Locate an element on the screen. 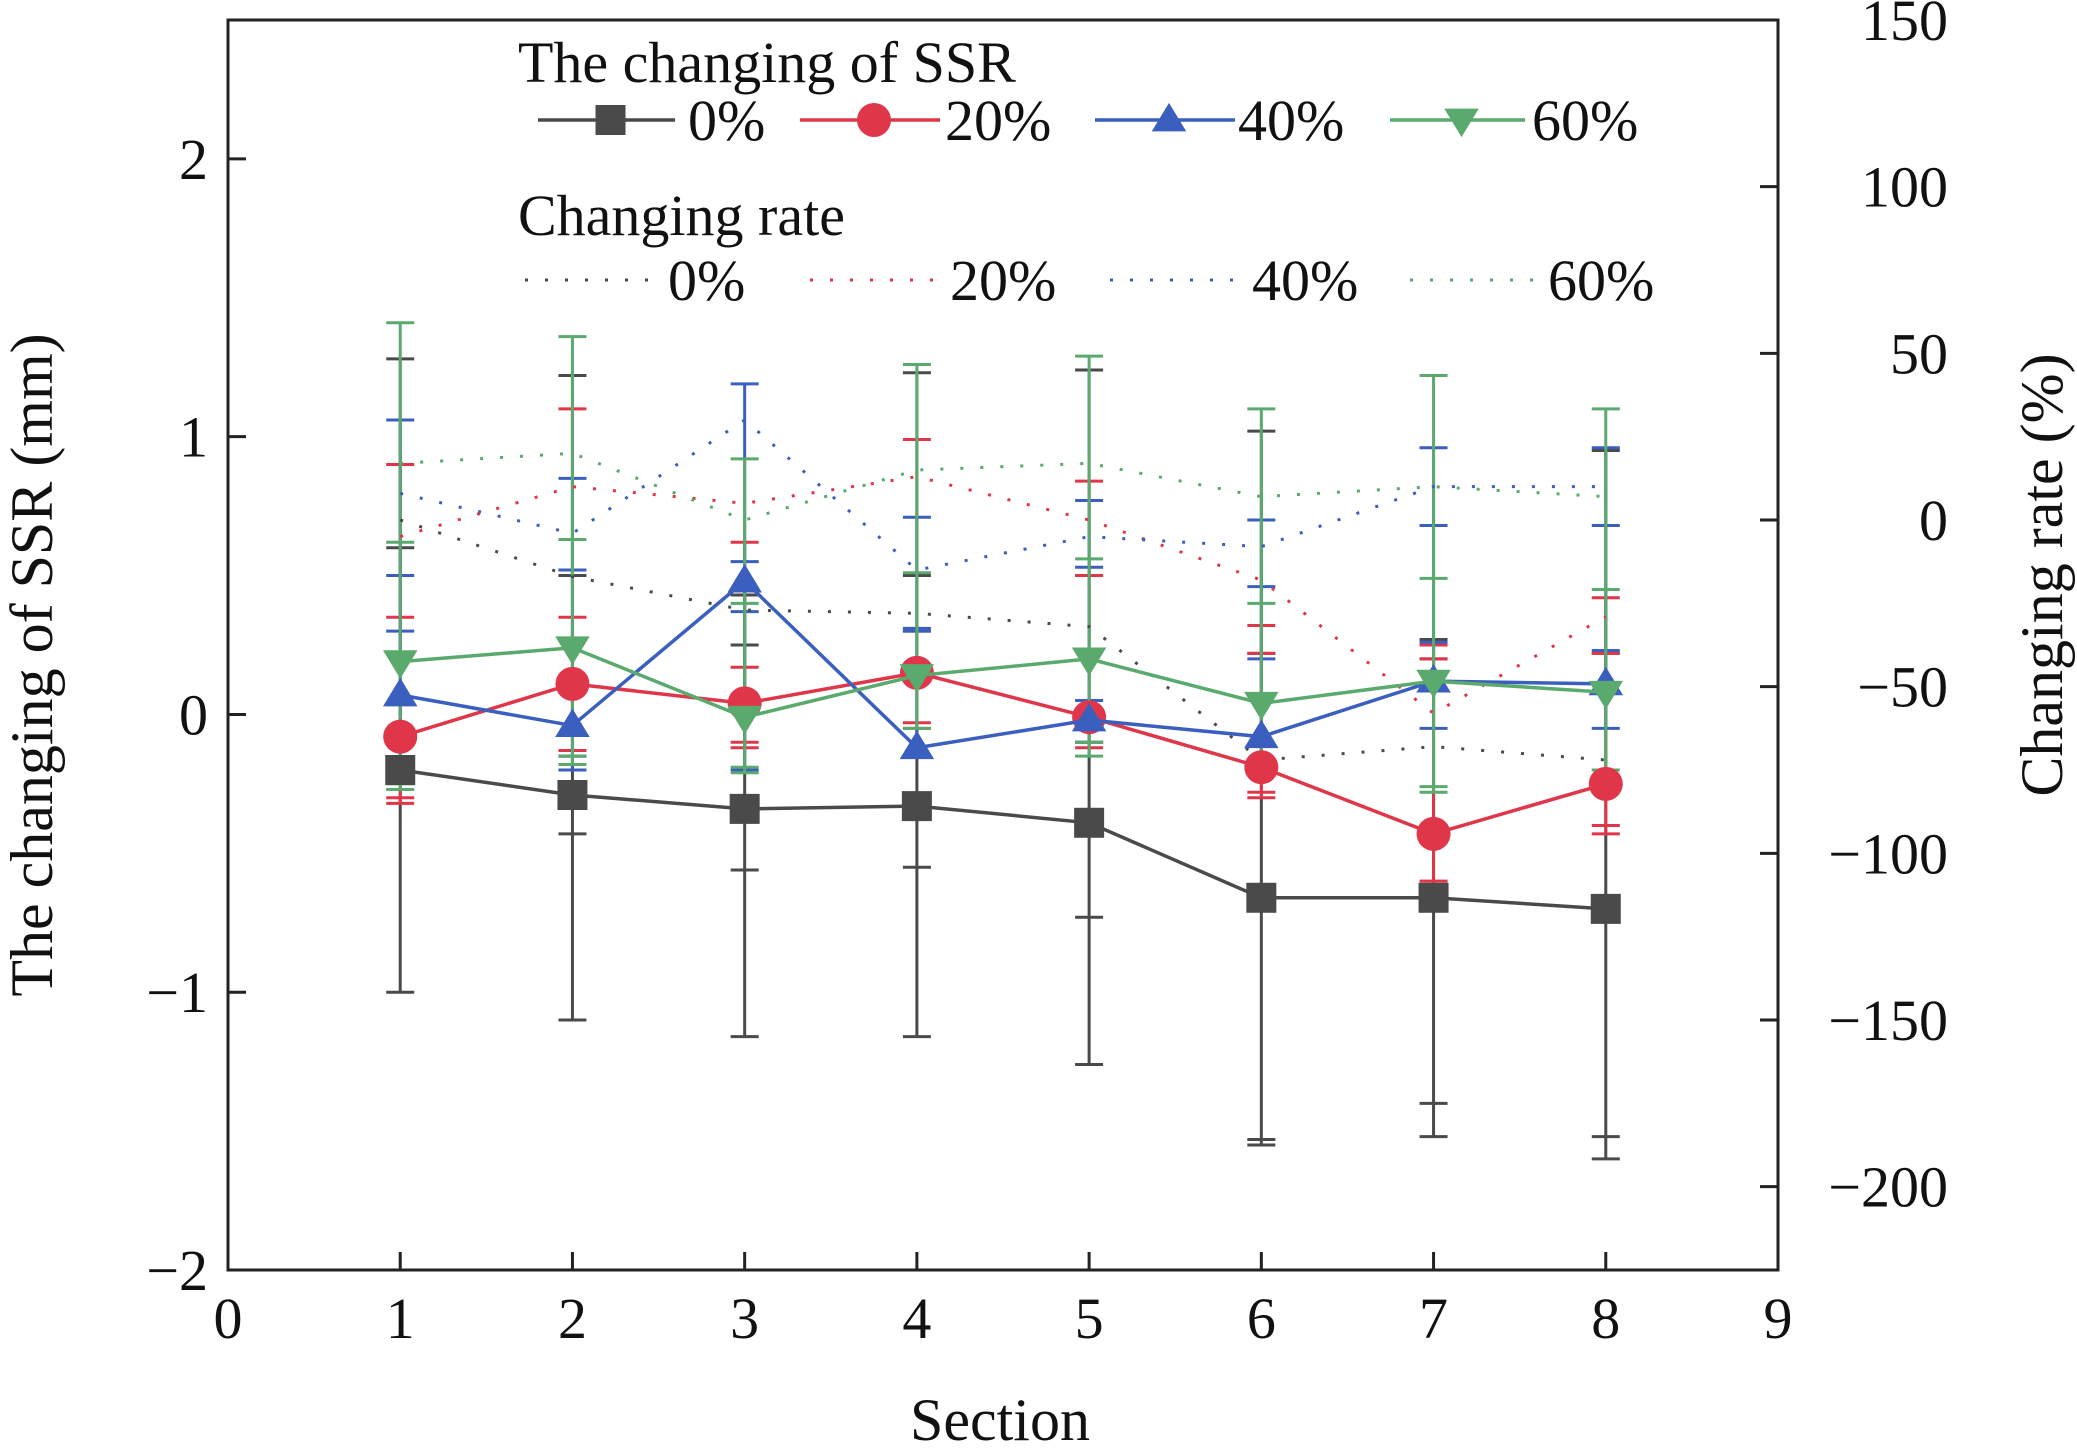 The width and height of the screenshot is (2077, 1452). ssr-line-40pct is located at coordinates (1002, 664).